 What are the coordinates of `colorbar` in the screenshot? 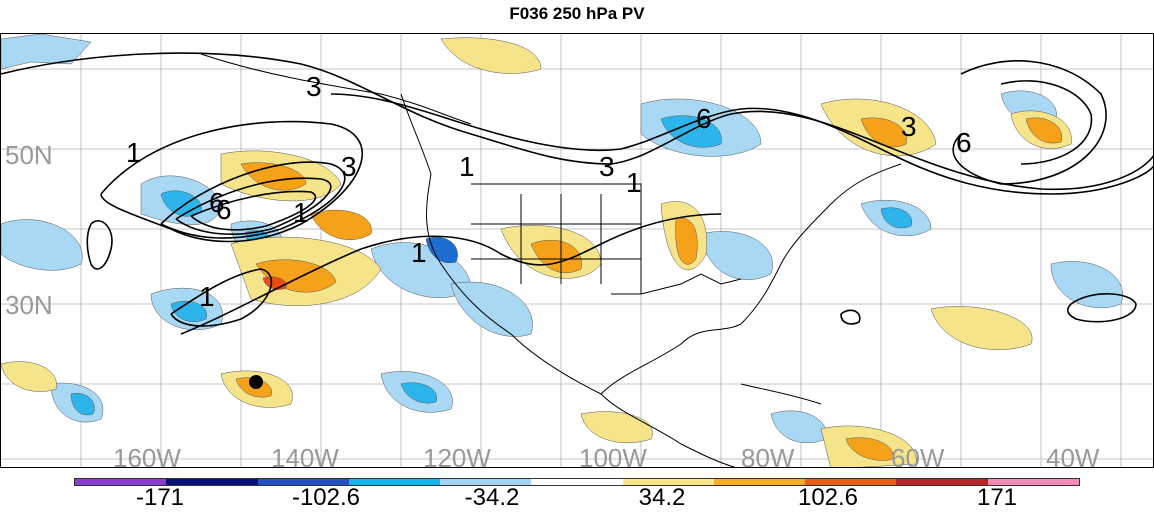 It's located at (577, 482).